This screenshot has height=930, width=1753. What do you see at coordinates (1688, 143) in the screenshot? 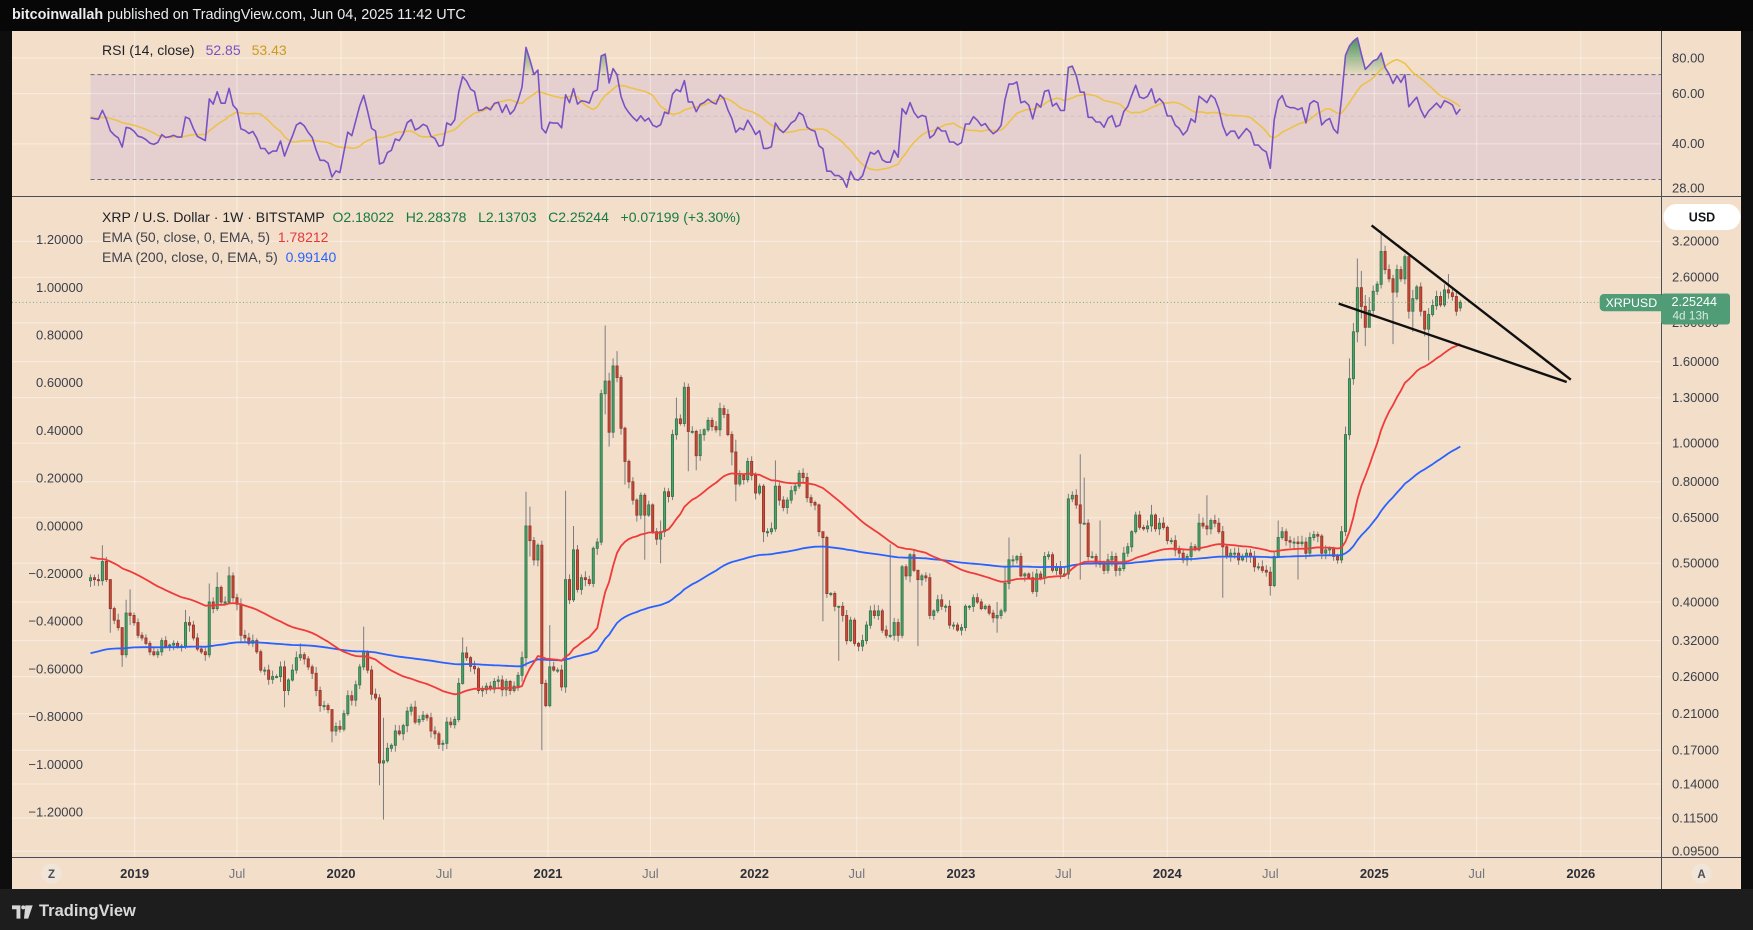
I see `svg-text: 40.00` at bounding box center [1688, 143].